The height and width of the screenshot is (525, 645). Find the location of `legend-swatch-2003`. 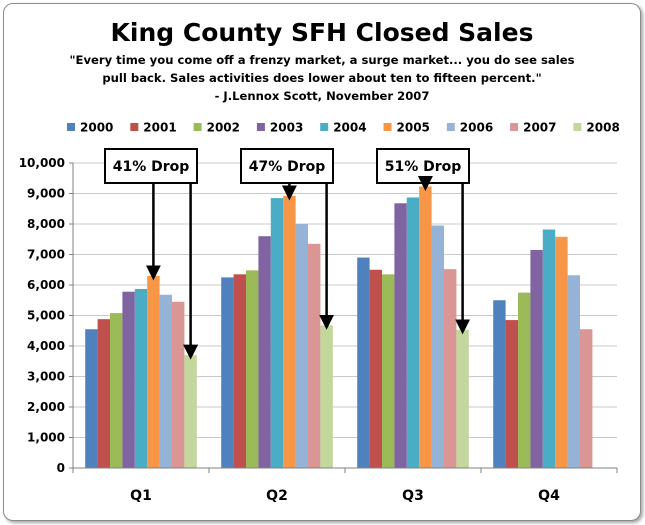

legend-swatch-2003 is located at coordinates (260, 127).